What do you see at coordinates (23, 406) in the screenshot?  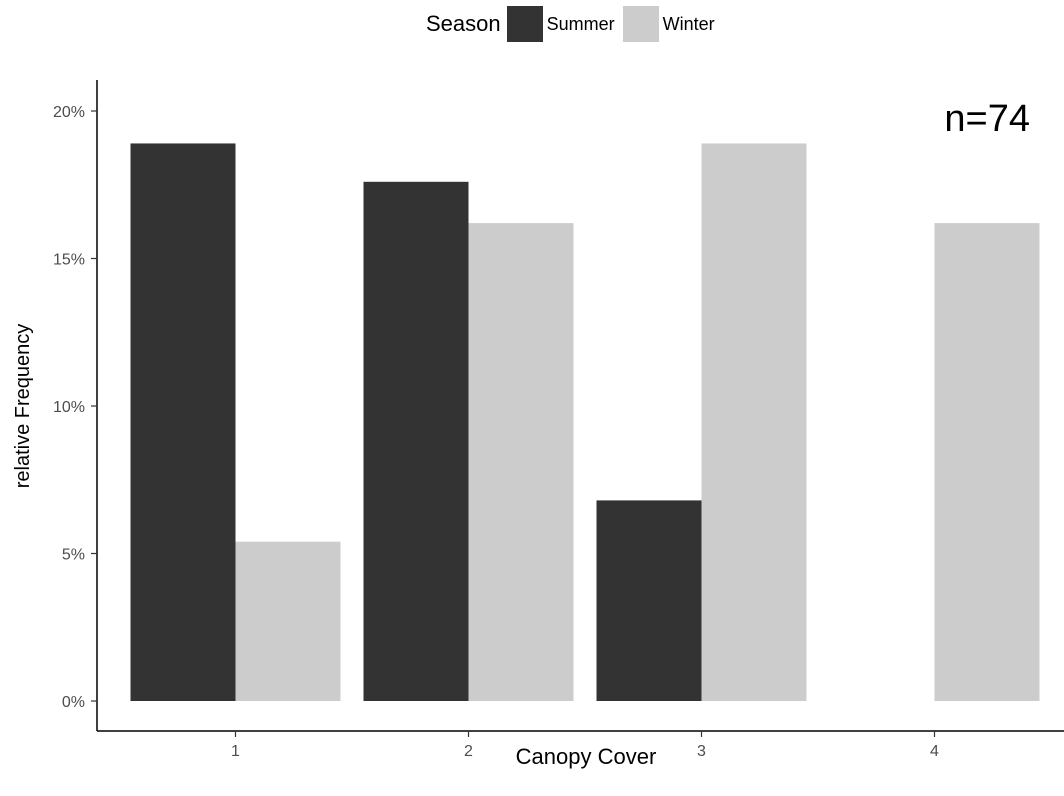 I see `y-axis-title: relative Frequency` at bounding box center [23, 406].